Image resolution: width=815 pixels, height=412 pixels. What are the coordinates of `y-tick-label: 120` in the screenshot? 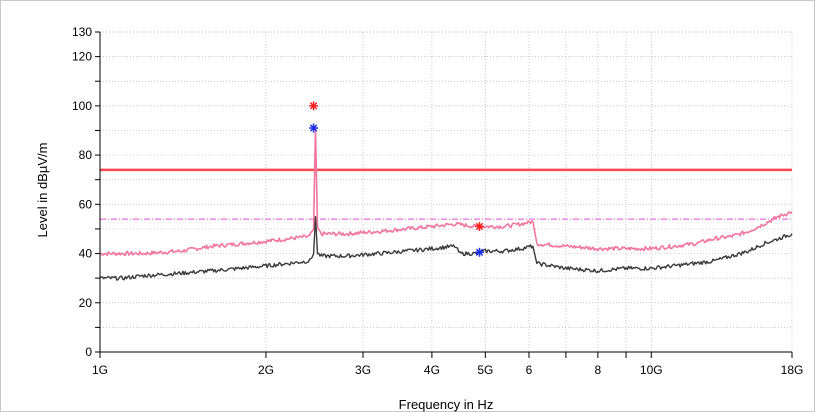 It's located at (82, 57).